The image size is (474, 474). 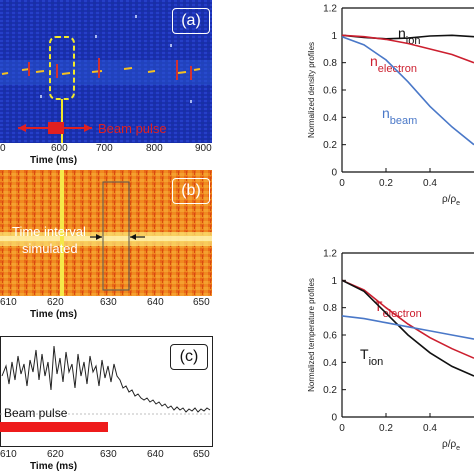 I want to click on spectrogram-a: (a) Beam pulse, so click(x=106, y=71).